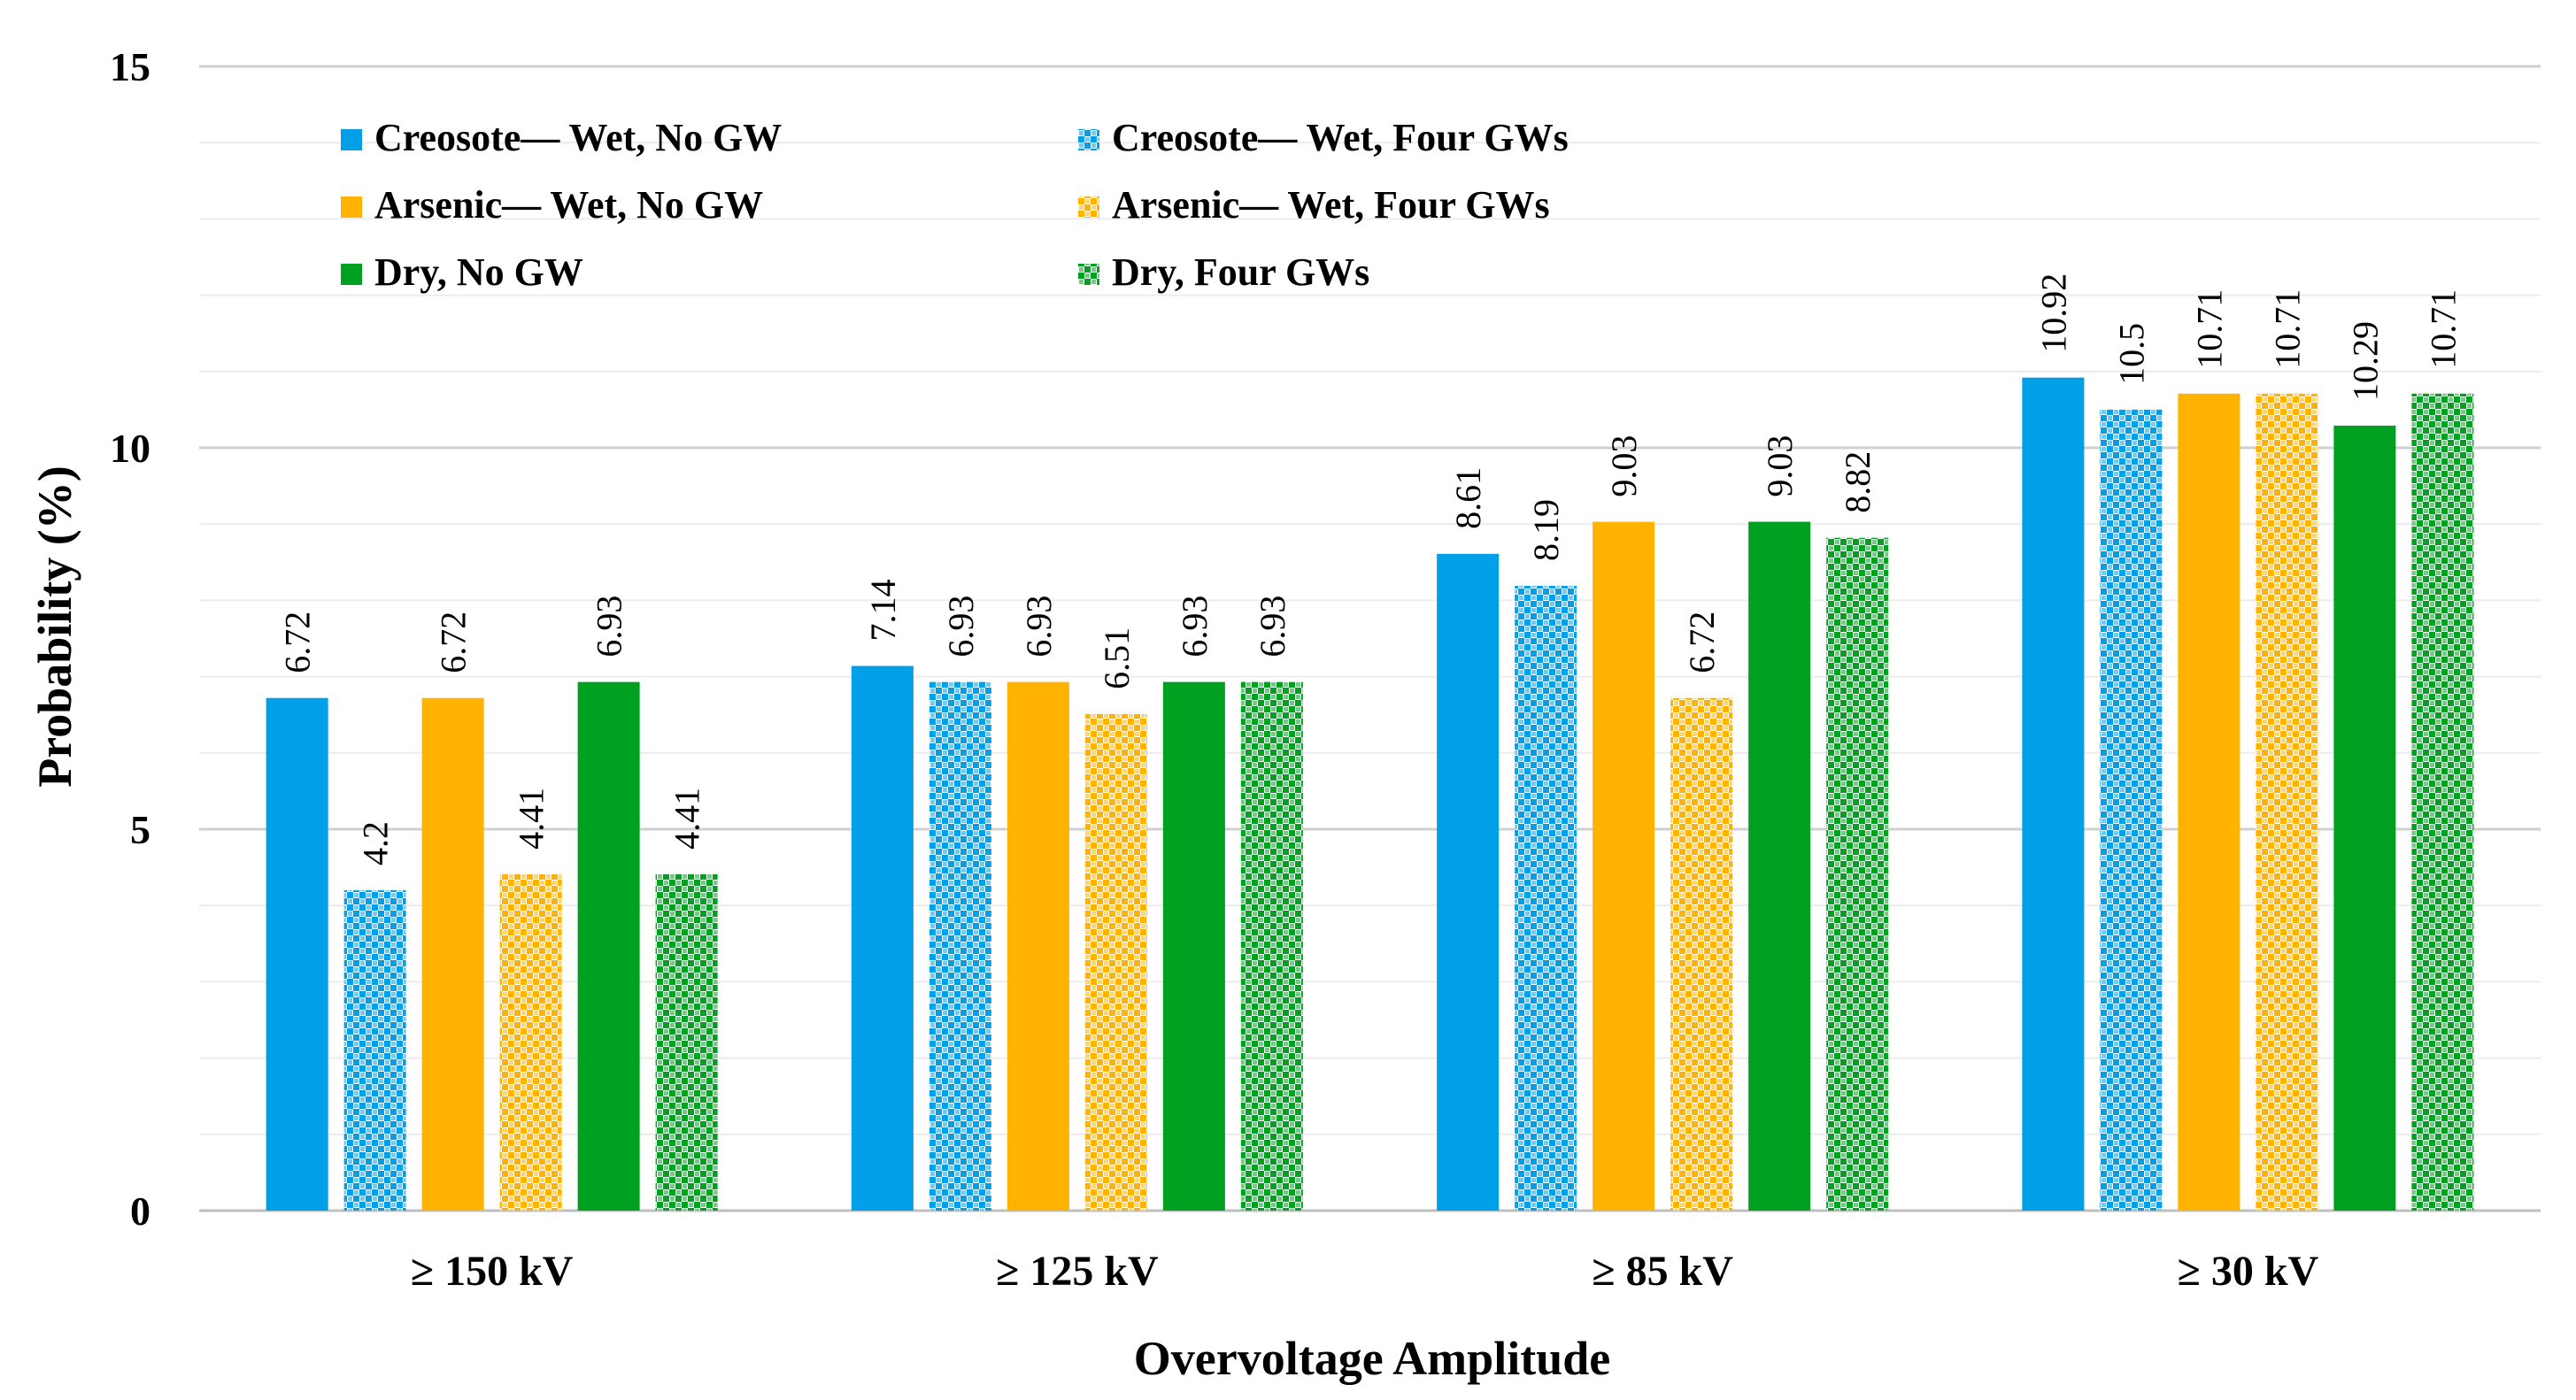 The height and width of the screenshot is (1400, 2576). Describe the element at coordinates (130, 448) in the screenshot. I see `y-tick-label: 10` at that location.